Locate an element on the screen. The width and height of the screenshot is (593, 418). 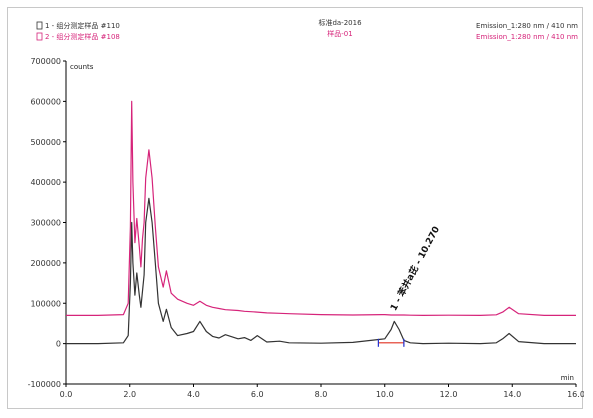
legend-entry: 1 - 组分测定样品 #110 is located at coordinates (82, 25).